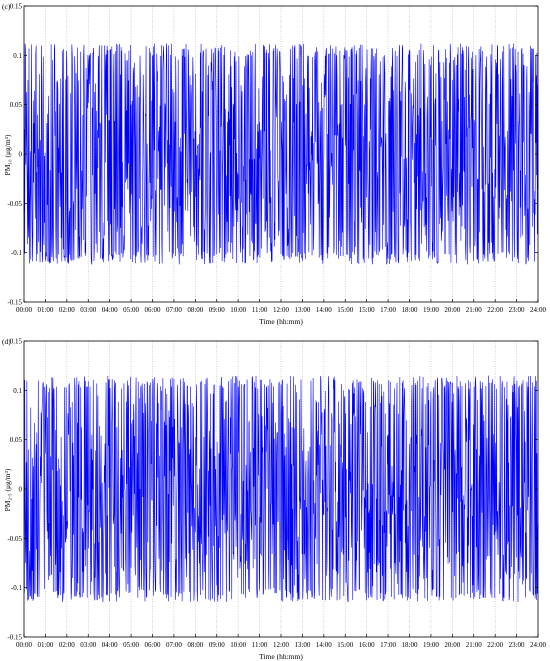 This screenshot has width=550, height=661. Describe the element at coordinates (7, 489) in the screenshot. I see `y-axis-label: PM₂.₅ (μg/m³)` at that location.